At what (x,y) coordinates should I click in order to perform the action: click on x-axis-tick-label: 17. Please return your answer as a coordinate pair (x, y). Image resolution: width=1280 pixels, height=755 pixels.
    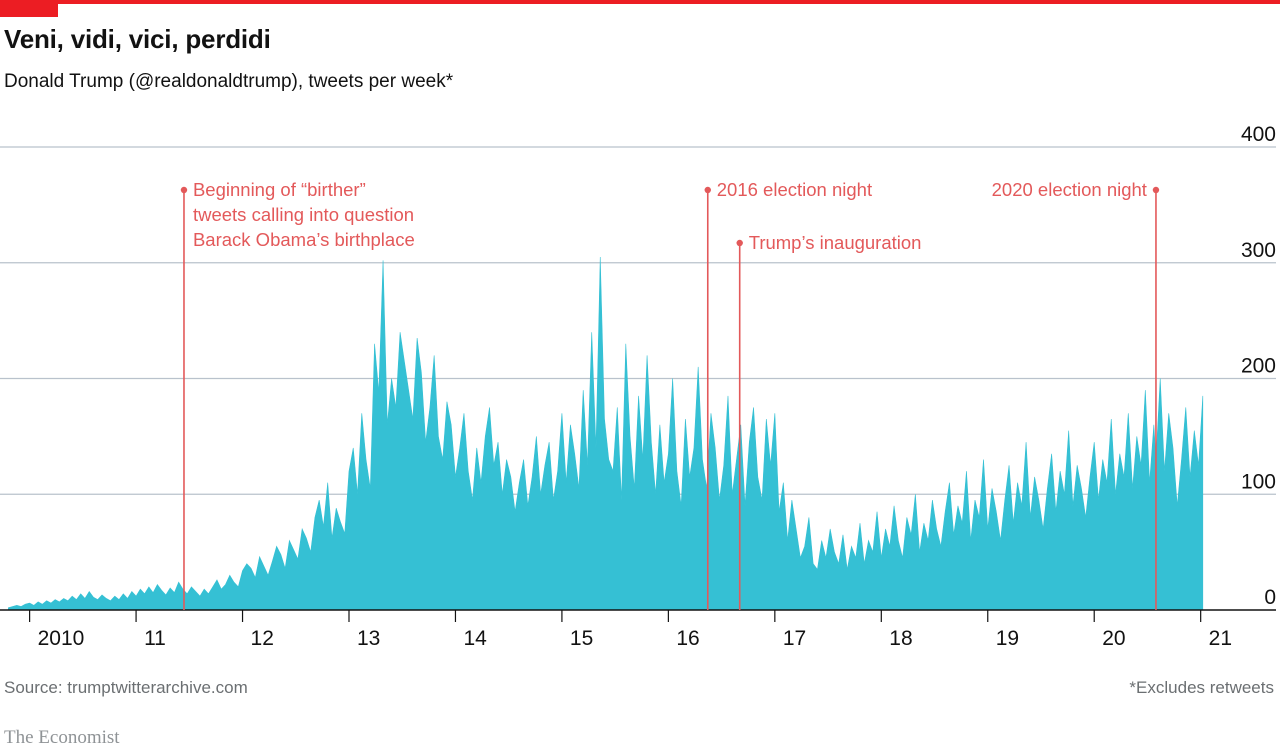
    Looking at the image, I should click on (794, 636).